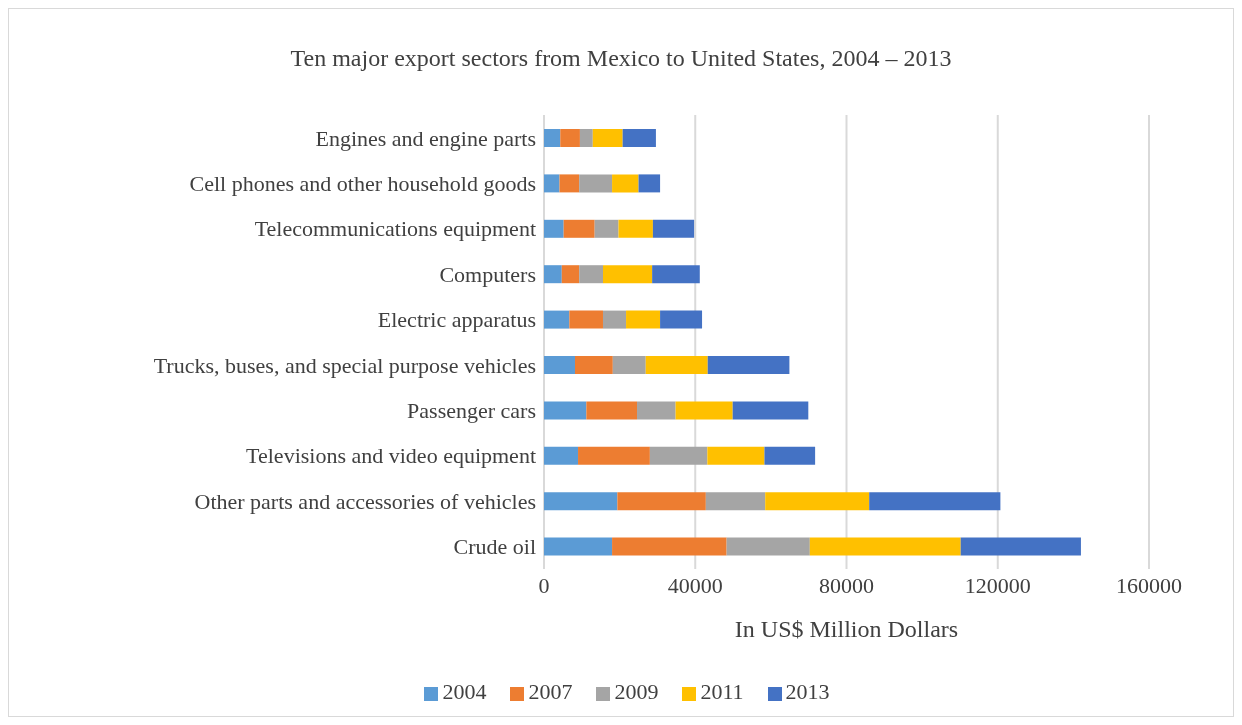 This screenshot has height=725, width=1242. What do you see at coordinates (425, 138) in the screenshot?
I see `y-tick-label: Engines and engine parts` at bounding box center [425, 138].